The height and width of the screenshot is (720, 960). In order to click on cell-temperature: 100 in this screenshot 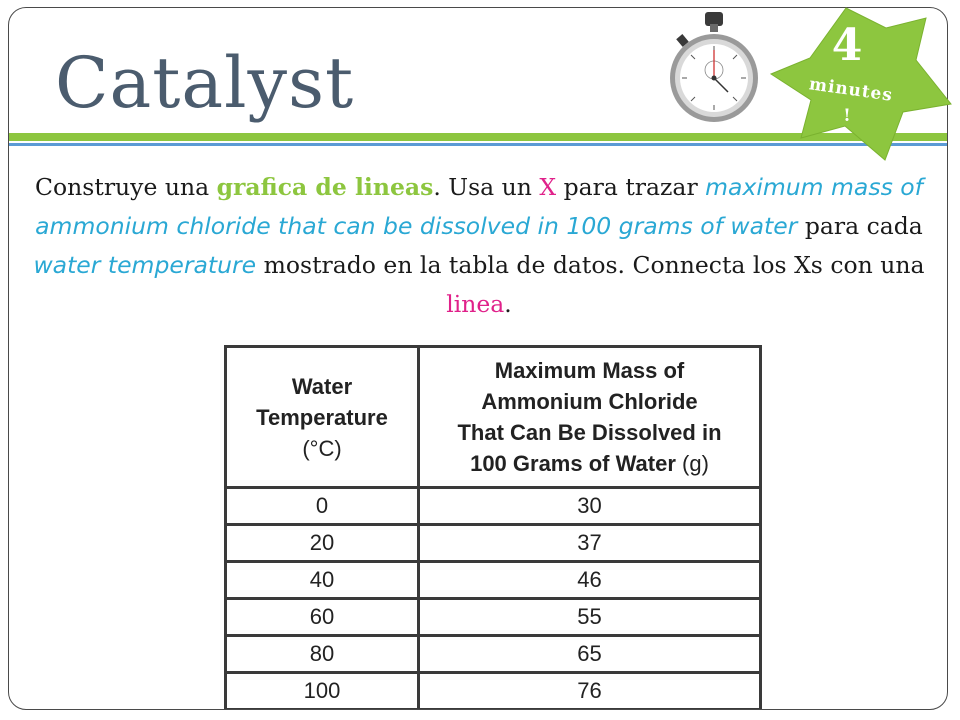, I will do `click(322, 690)`.